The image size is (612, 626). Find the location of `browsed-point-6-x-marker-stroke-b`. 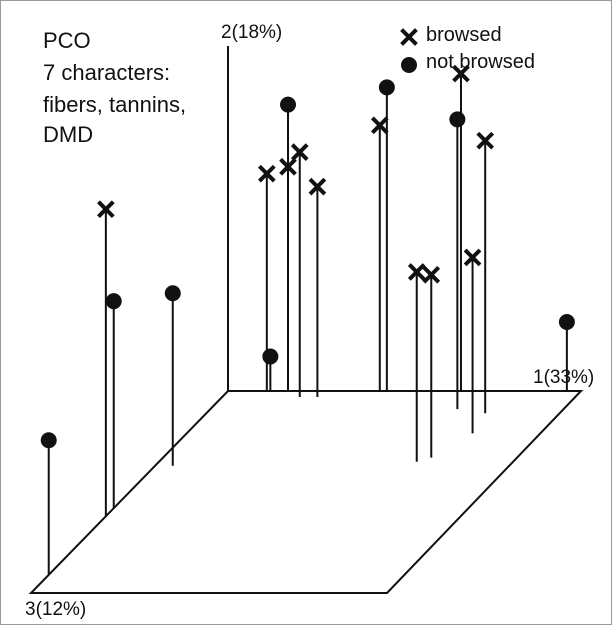

browsed-point-6-x-marker-stroke-b is located at coordinates (379, 125).